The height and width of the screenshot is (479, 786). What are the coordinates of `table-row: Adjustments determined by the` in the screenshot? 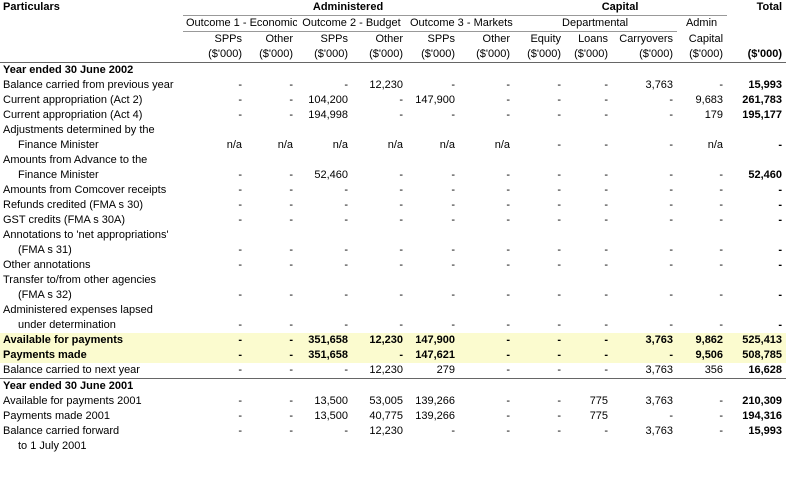 It's located at (393, 130).